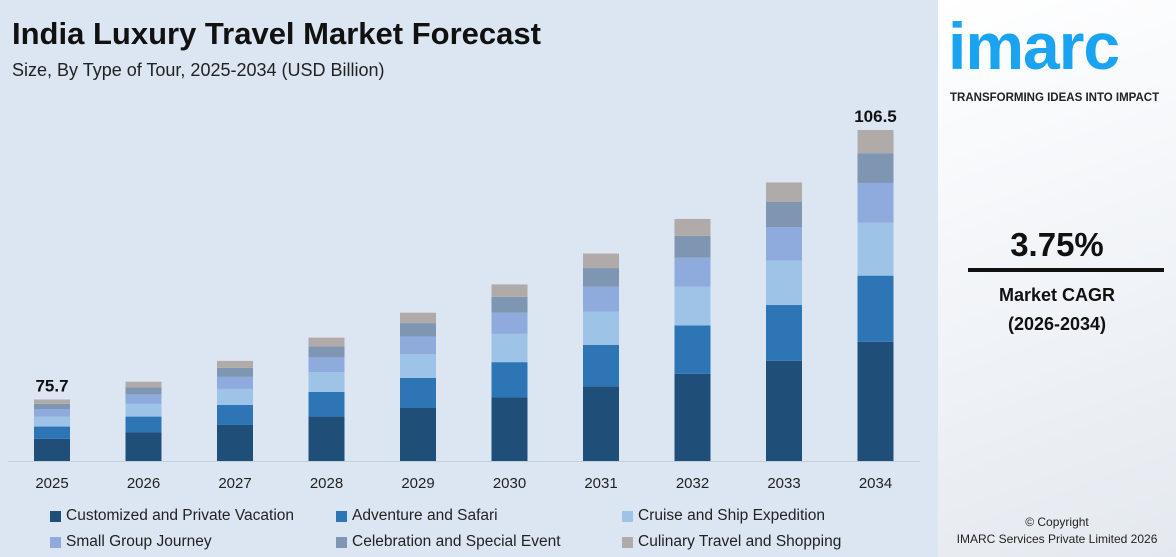 The height and width of the screenshot is (557, 1176). I want to click on x-tick-label: 2027, so click(234, 483).